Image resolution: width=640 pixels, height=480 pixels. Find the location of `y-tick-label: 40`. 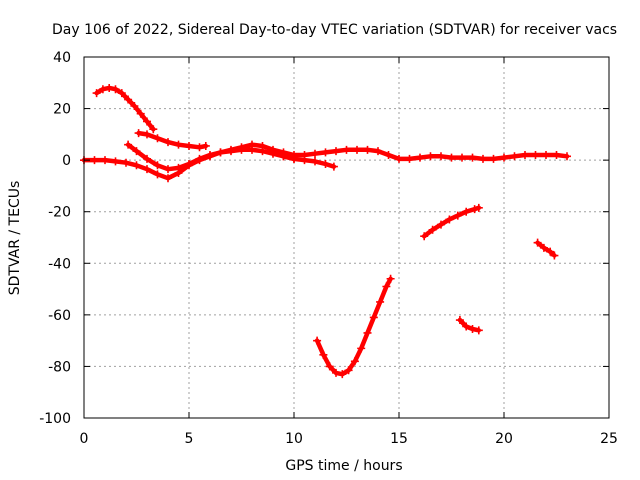

y-tick-label: 40 is located at coordinates (62, 58).